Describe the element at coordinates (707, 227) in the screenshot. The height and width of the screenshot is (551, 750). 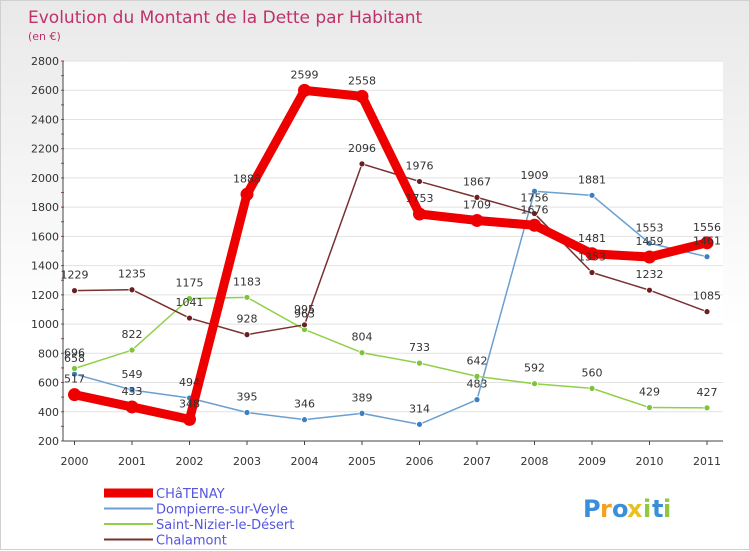
I see `data-label: 1556` at that location.